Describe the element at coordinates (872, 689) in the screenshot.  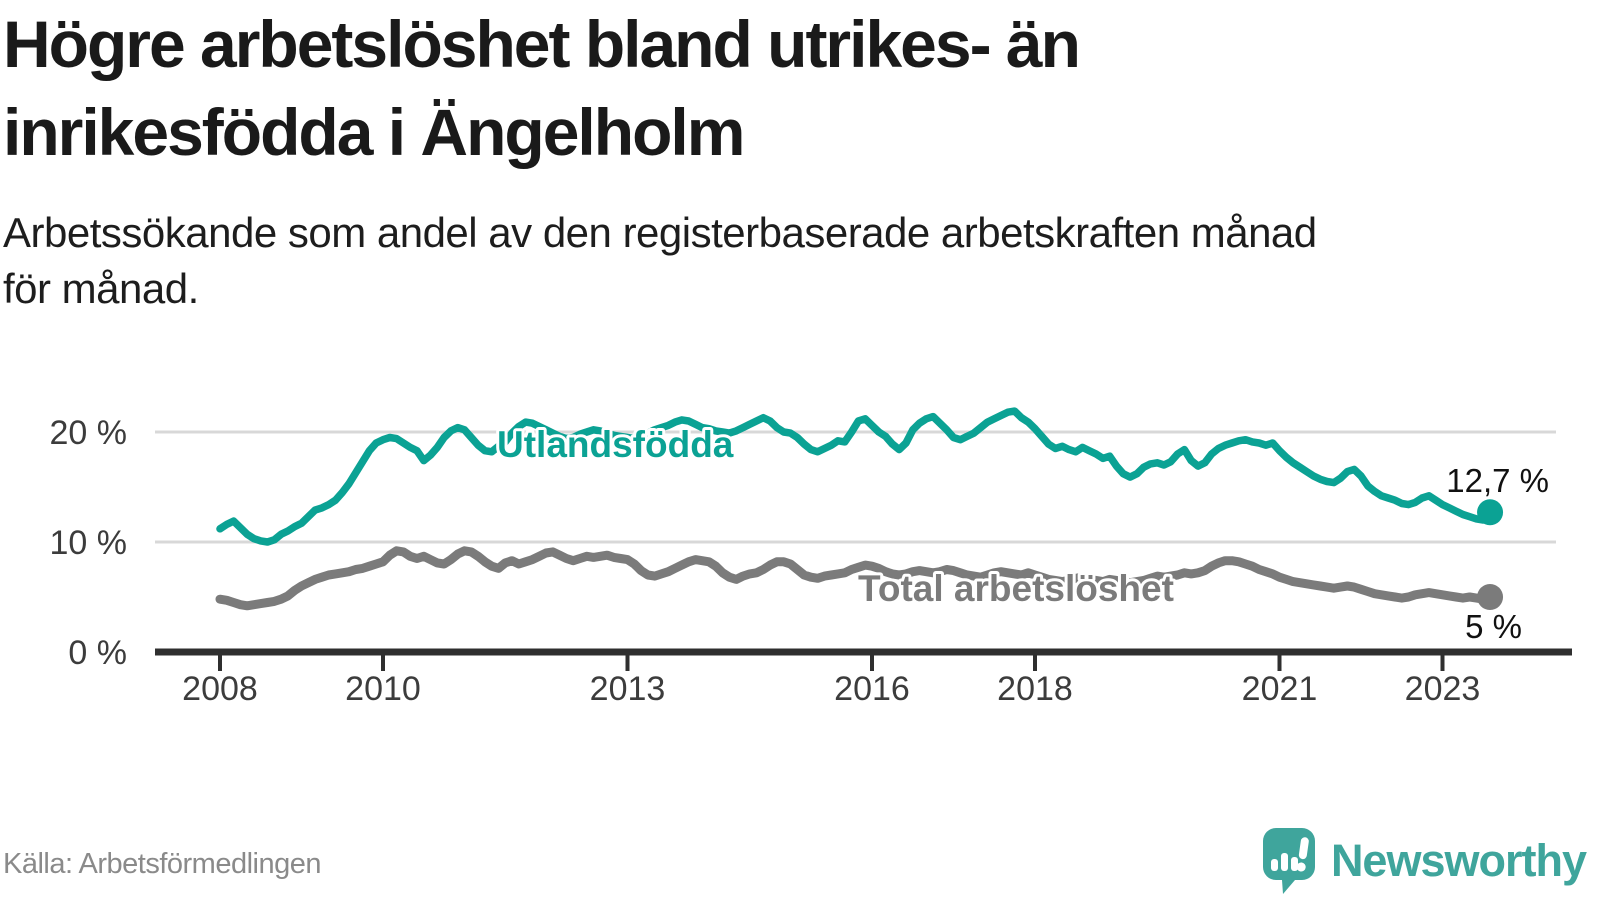
I see `x-tick-label-2016: 2016` at that location.